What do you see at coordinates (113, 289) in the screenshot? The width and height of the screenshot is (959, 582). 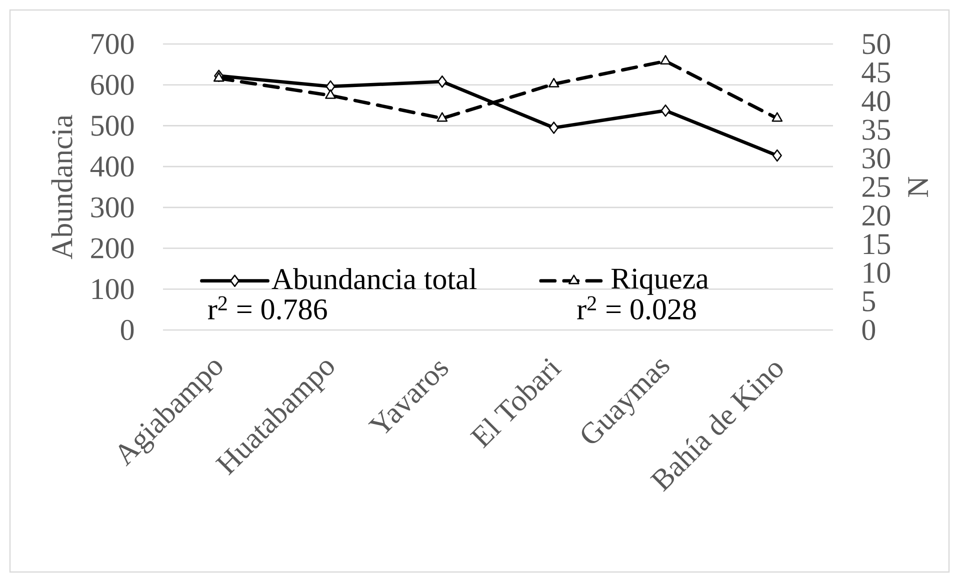 I see `y-tick-label: 100` at bounding box center [113, 289].